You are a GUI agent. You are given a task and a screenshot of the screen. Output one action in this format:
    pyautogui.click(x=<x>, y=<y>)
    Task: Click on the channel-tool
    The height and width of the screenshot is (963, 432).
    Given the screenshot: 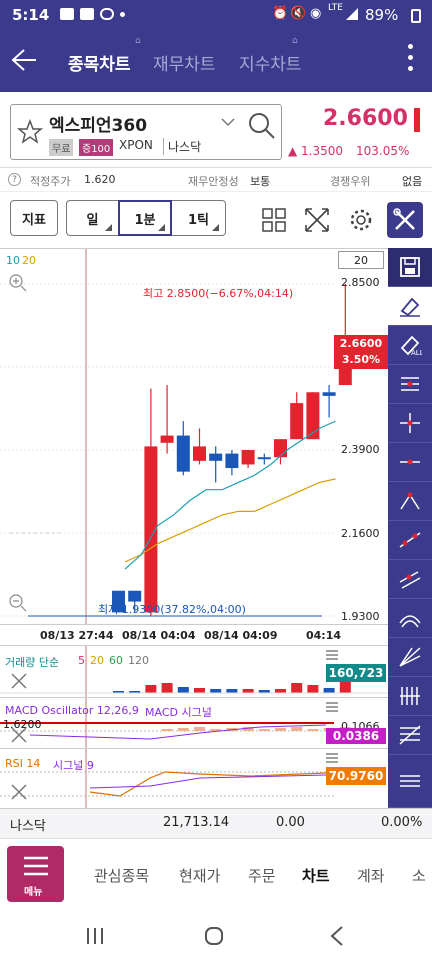 What is the action you would take?
    pyautogui.click(x=410, y=579)
    